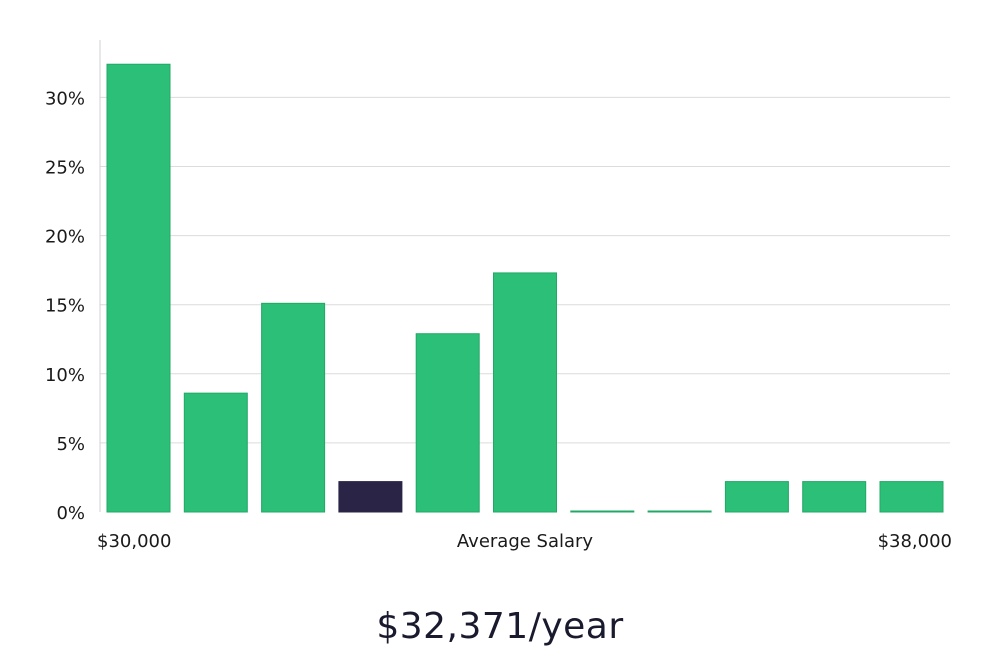 Image resolution: width=1000 pixels, height=660 pixels. What do you see at coordinates (500, 626) in the screenshot?
I see `average-salary-summary: $32,371/year` at bounding box center [500, 626].